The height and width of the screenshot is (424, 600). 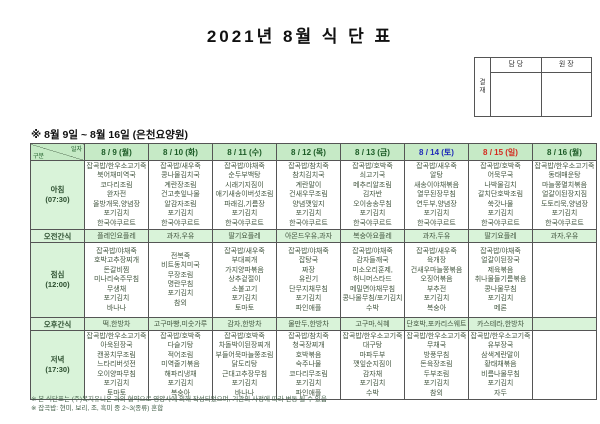 I want to click on menu-item: 얼갈이된장지짐, so click(x=564, y=195).